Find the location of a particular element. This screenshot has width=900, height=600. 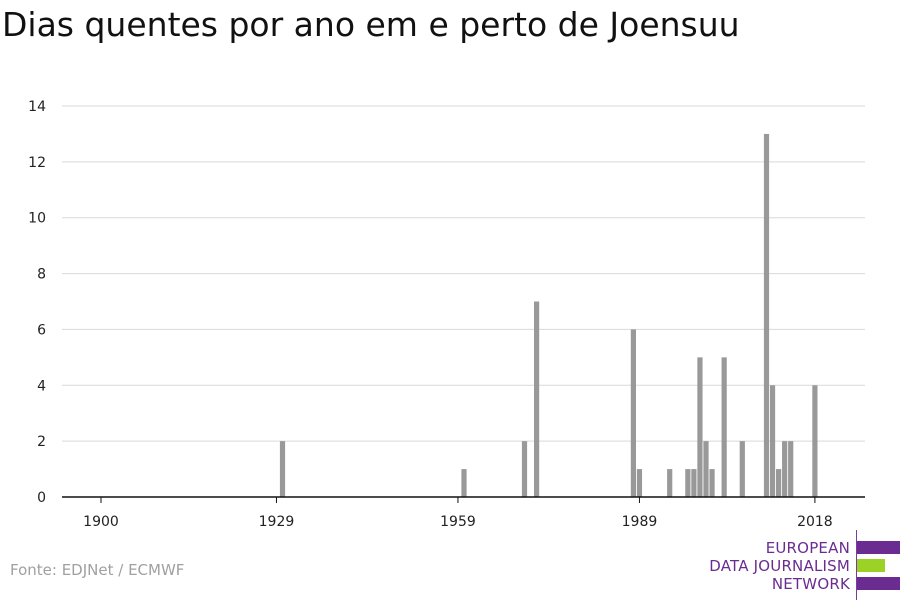

edjnet-logo: EUROPEAN DATA JOURNALISM NETWORK is located at coordinates (800, 565).